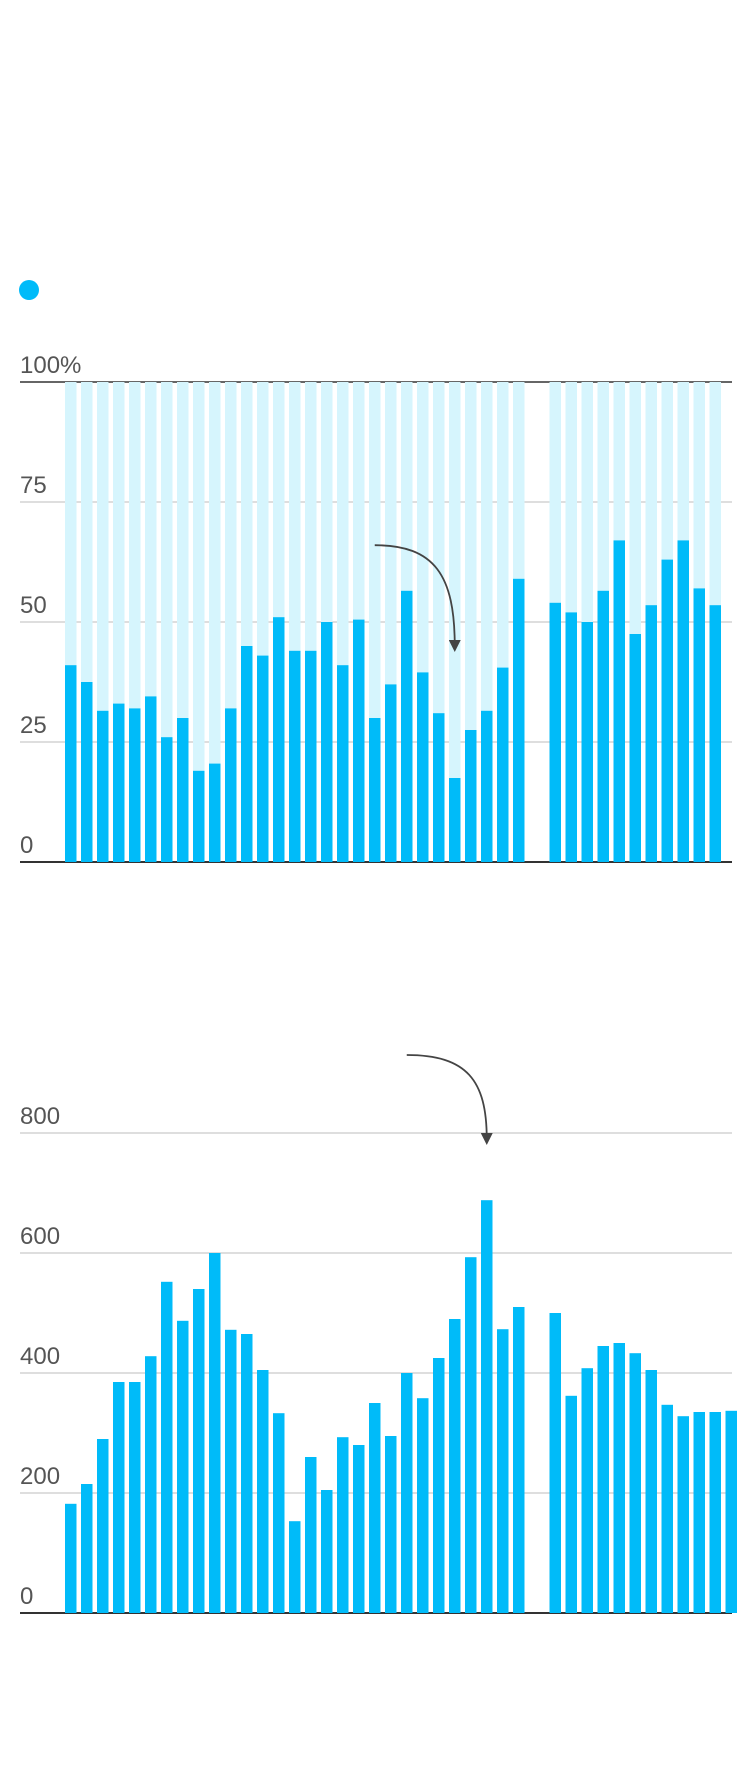  I want to click on y-tick-label: 400, so click(40, 1356).